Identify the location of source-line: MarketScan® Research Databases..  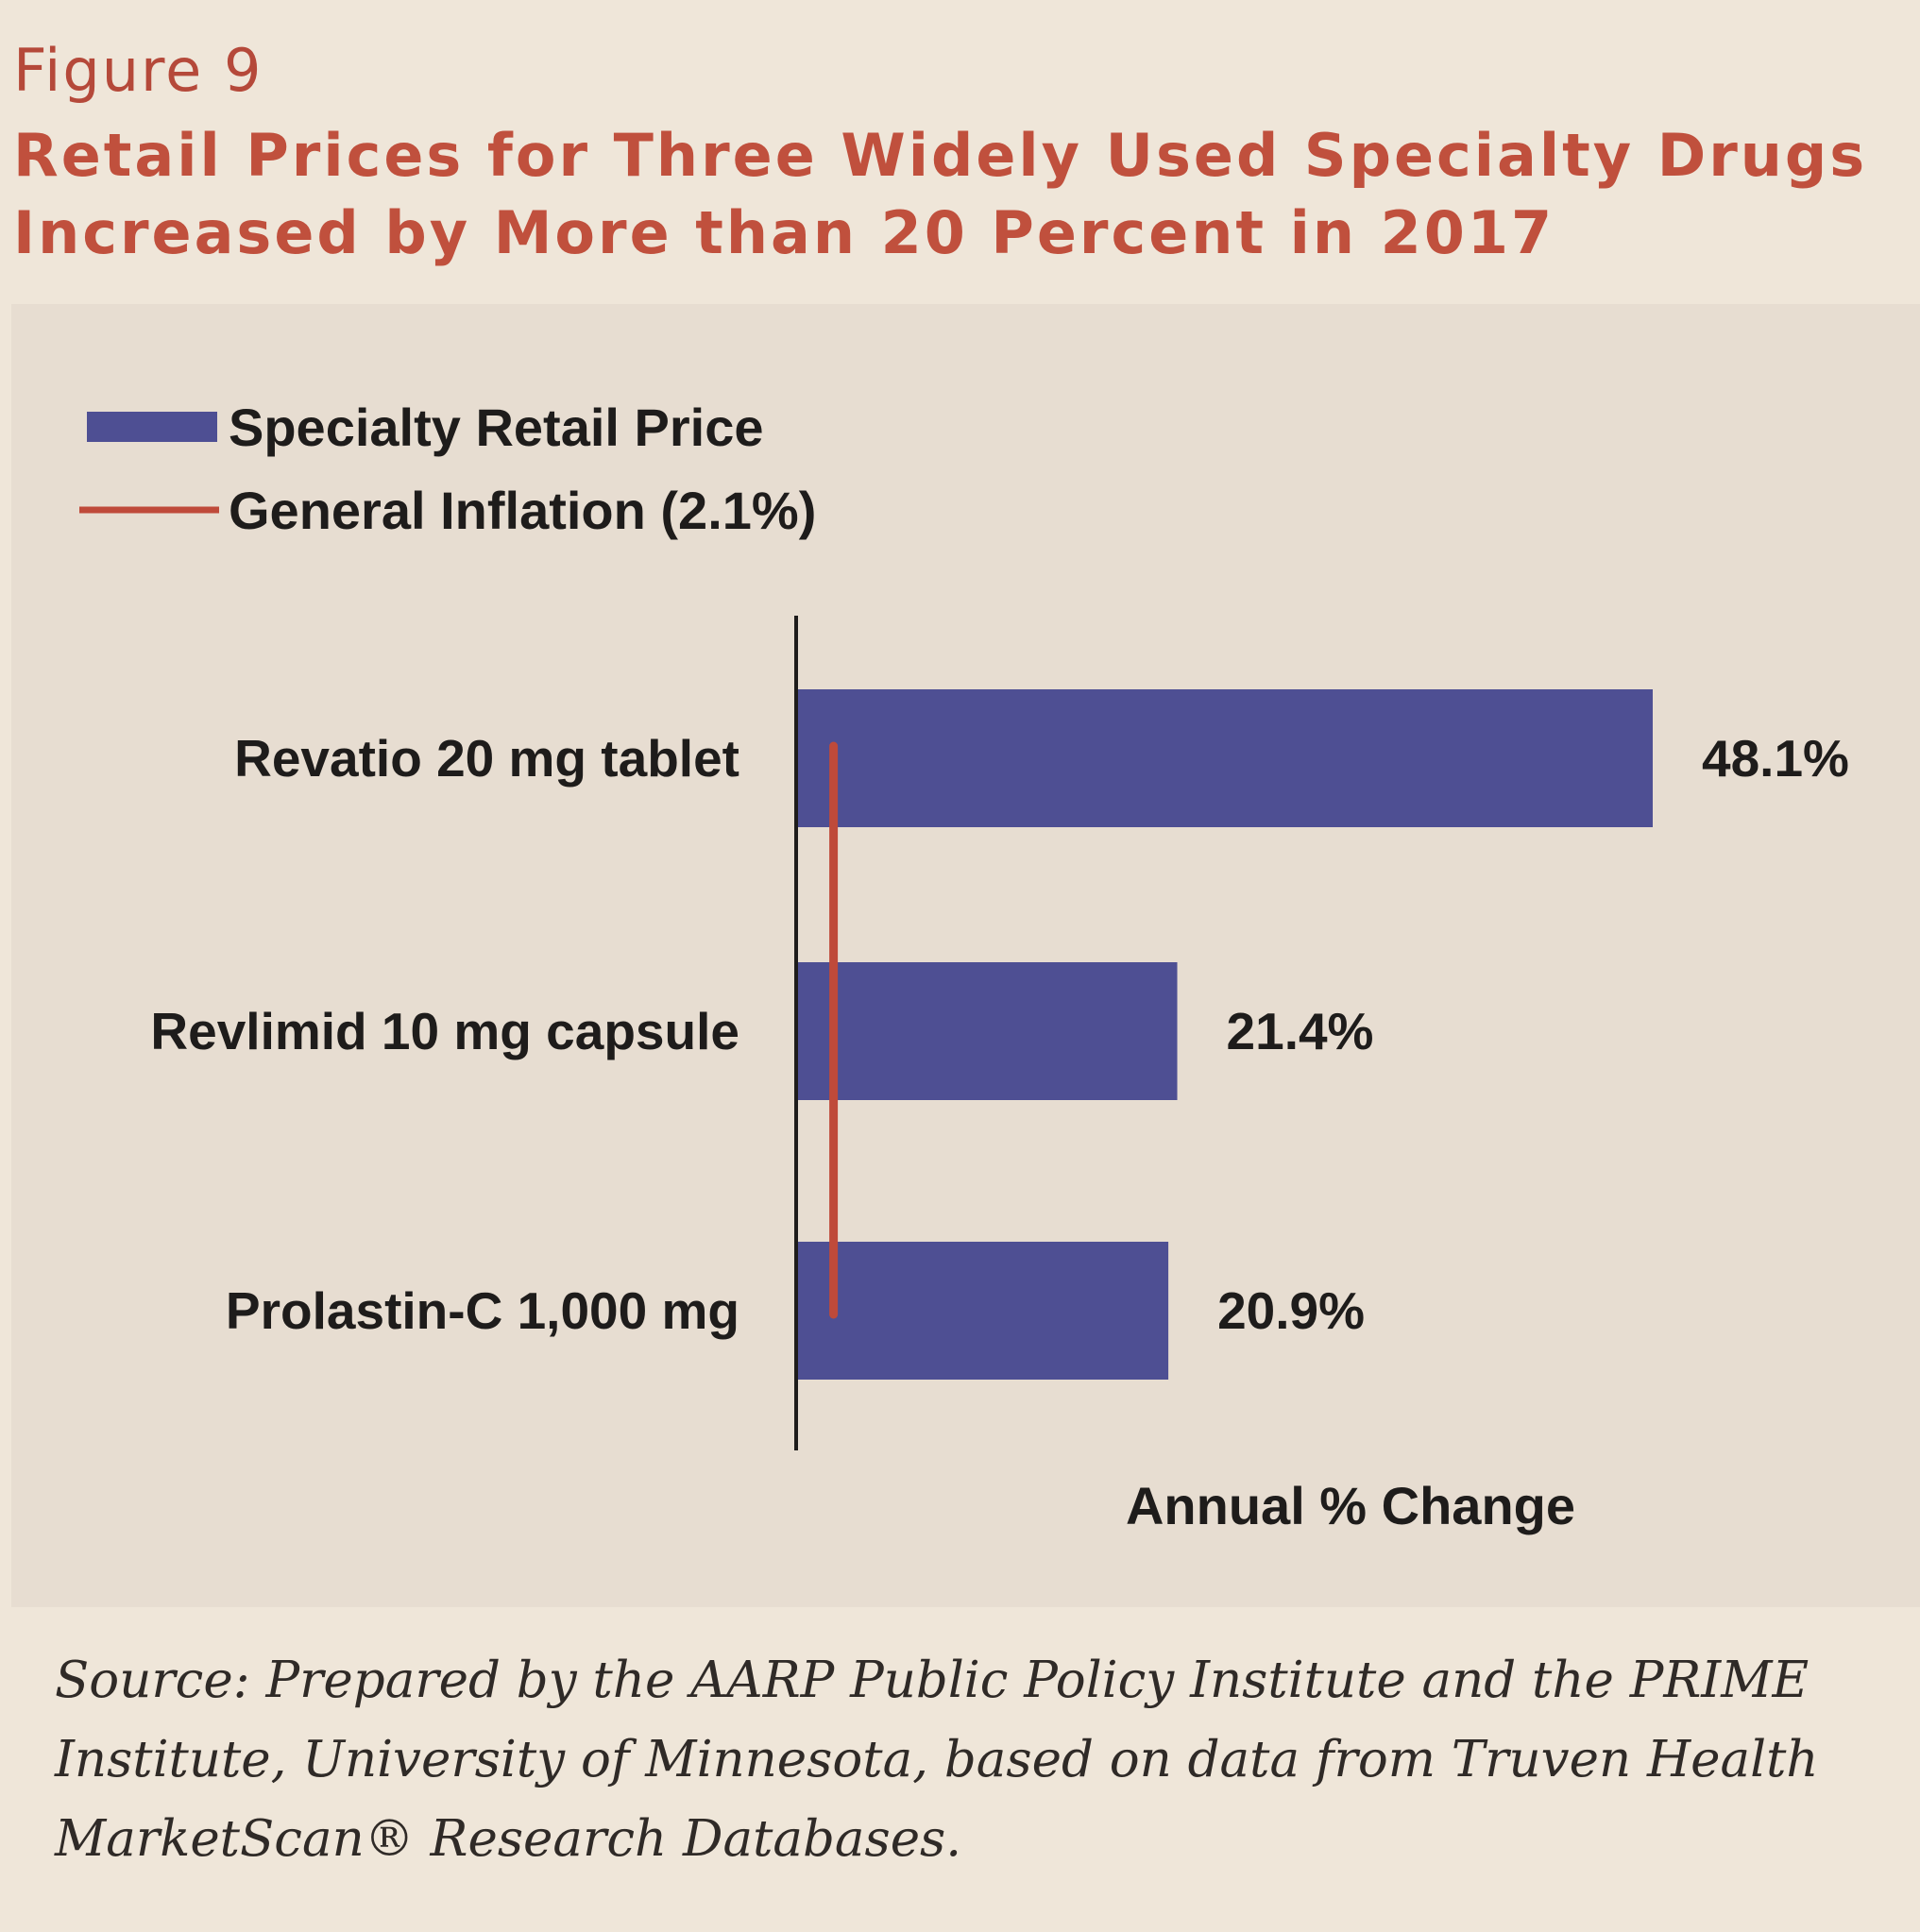
(508, 1839).